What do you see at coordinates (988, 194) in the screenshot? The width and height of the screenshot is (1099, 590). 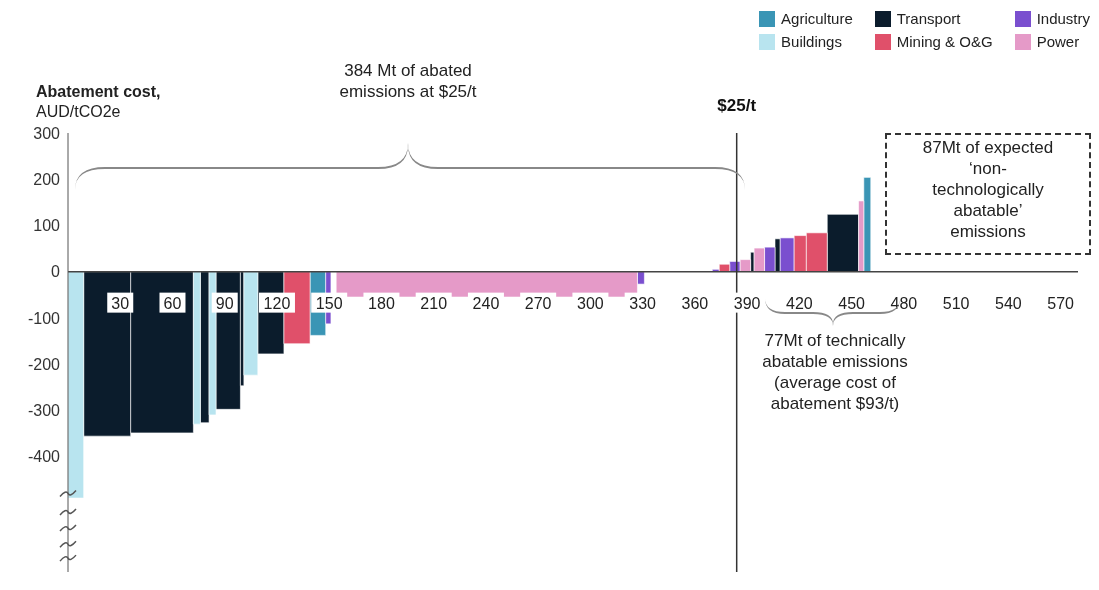 I see `annotation: 87Mt of expected ‘non-technologically abatable’ emissions` at bounding box center [988, 194].